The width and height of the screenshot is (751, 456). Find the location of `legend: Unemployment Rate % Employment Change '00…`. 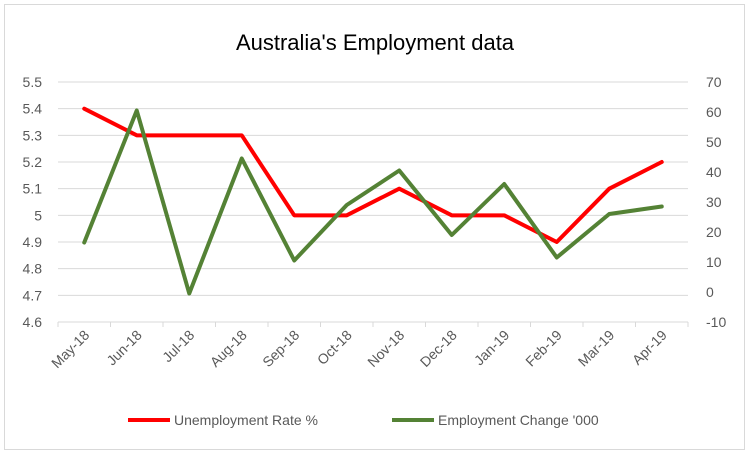

legend: Unemployment Rate % Employment Change '00… is located at coordinates (363, 420).